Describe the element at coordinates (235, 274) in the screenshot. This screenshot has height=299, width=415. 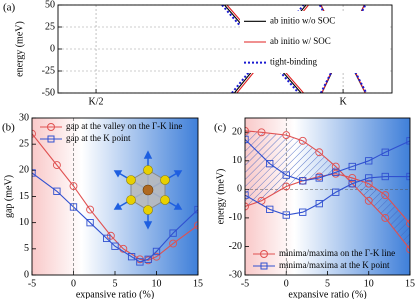
I see `y-tick-label: -30` at that location.